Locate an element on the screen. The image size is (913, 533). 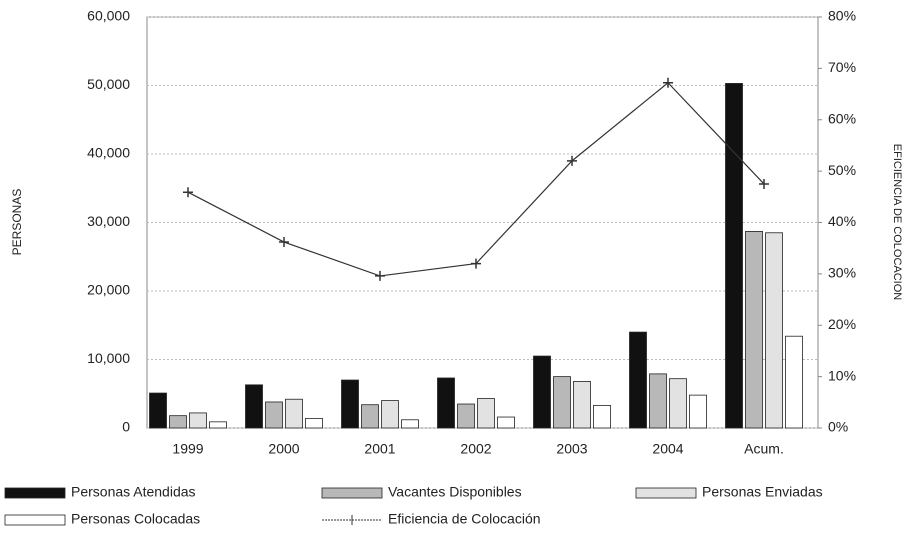
y2-axis-label: EFICIENCIA DE COLOCACION is located at coordinates (897, 222).